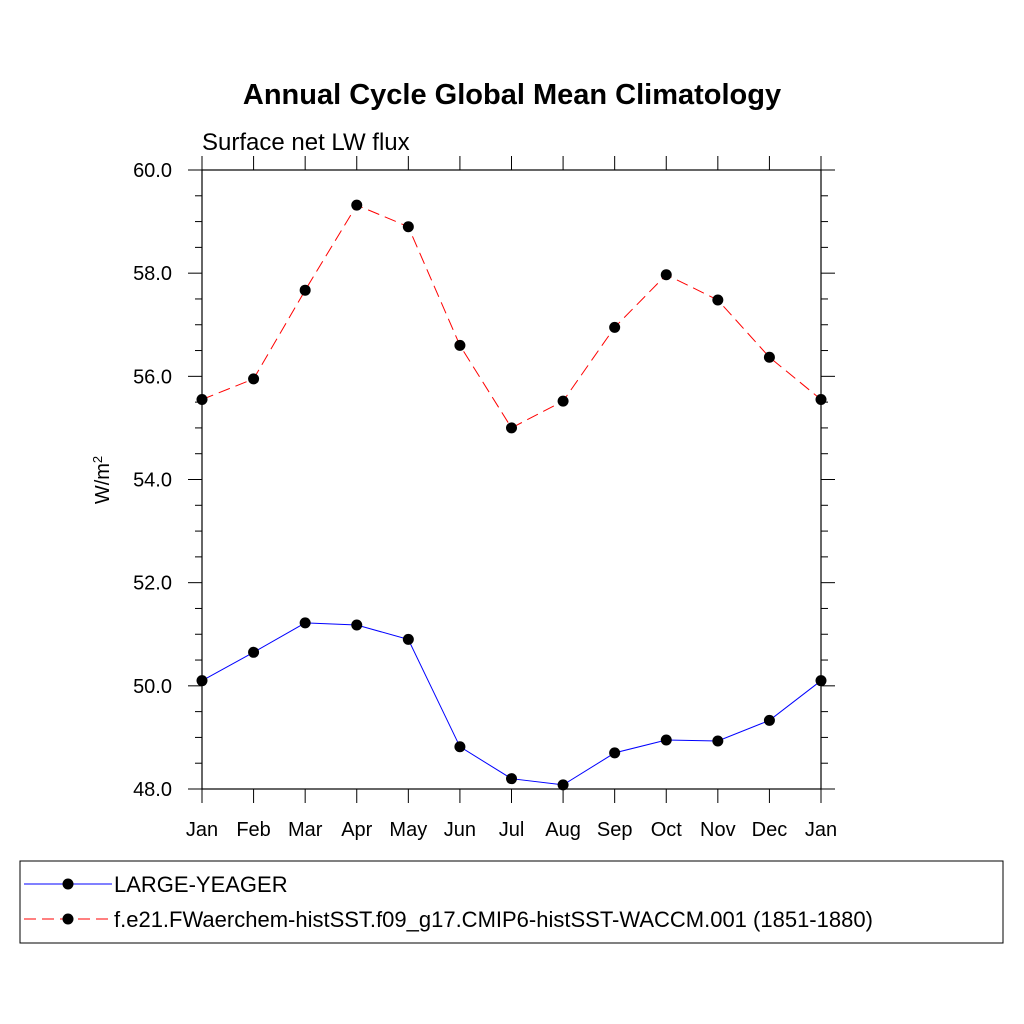  What do you see at coordinates (253, 830) in the screenshot?
I see `x-tick-label: Feb` at bounding box center [253, 830].